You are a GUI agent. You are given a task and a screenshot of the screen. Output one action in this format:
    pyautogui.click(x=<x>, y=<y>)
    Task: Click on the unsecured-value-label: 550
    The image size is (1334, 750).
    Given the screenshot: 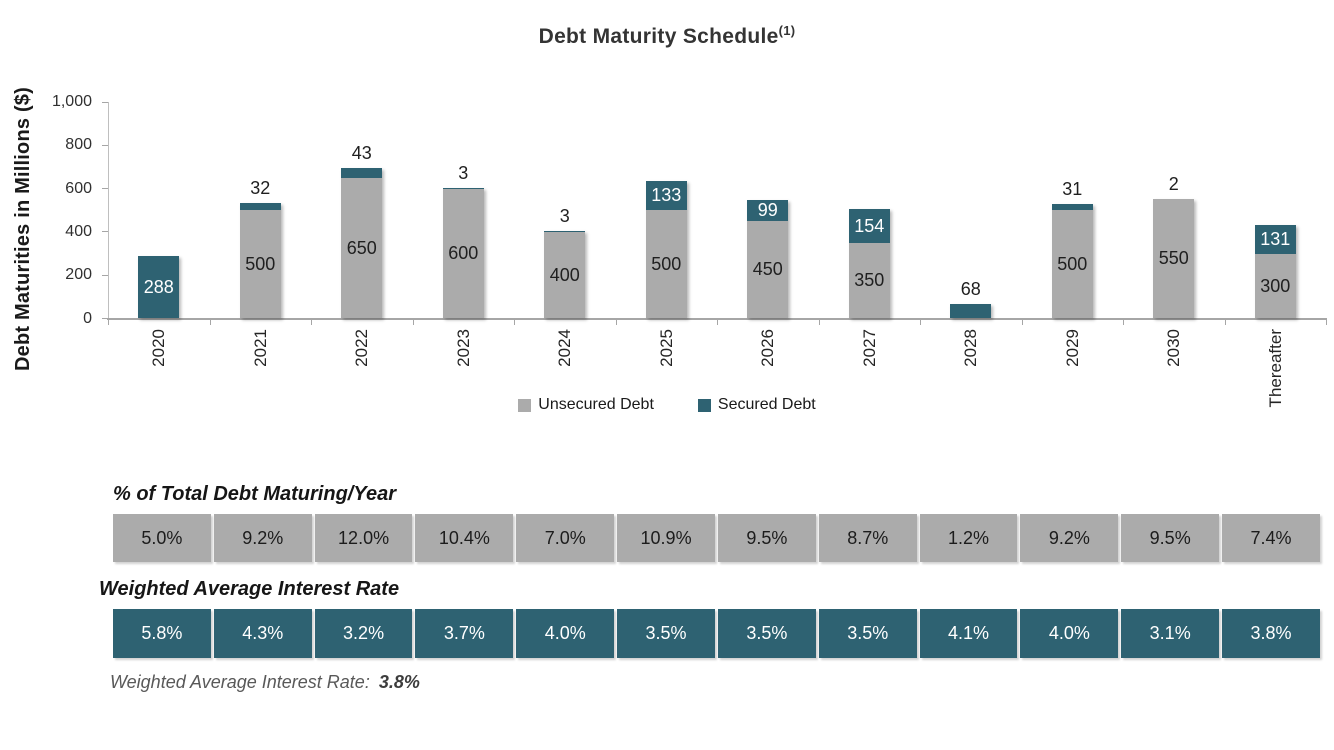 What is the action you would take?
    pyautogui.click(x=1173, y=258)
    